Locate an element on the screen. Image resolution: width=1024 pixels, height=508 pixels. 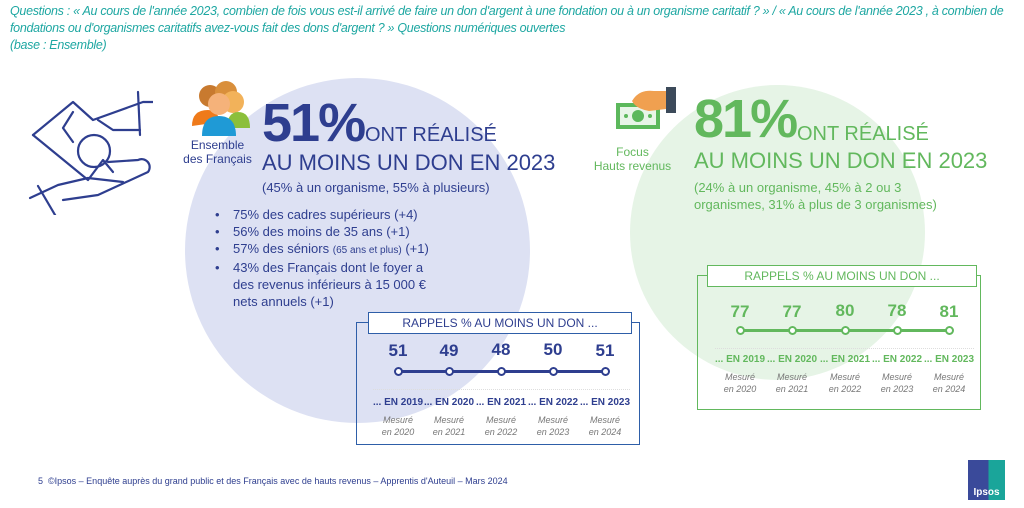
bullet-item: 75% des cadres supérieurs (+4) is located at coordinates (330, 214).